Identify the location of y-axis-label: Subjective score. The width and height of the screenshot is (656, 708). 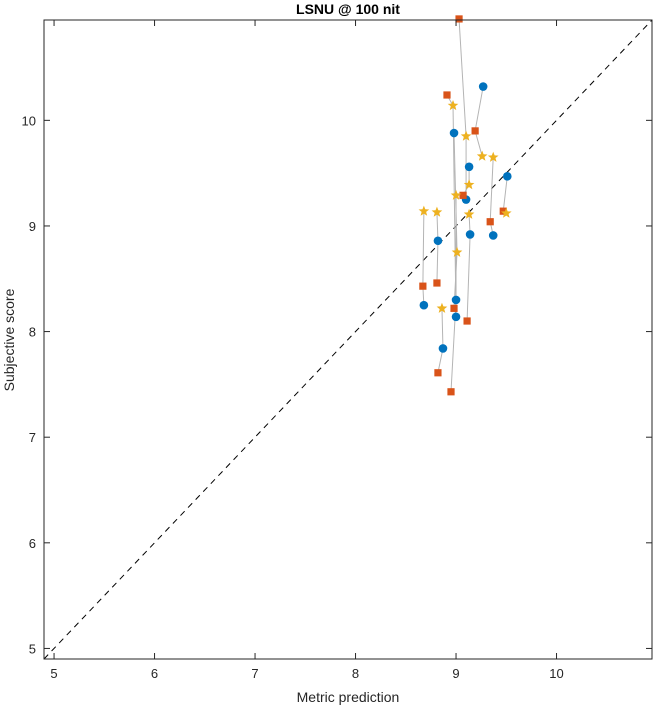
(9, 339).